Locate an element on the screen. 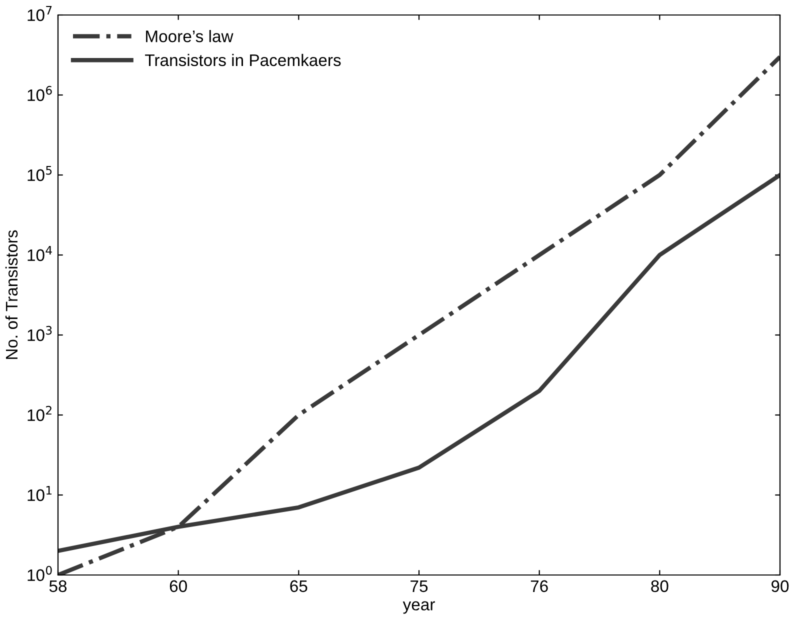 Image resolution: width=795 pixels, height=628 pixels. y-tick-label: 10$^{3}$ is located at coordinates (40, 334).